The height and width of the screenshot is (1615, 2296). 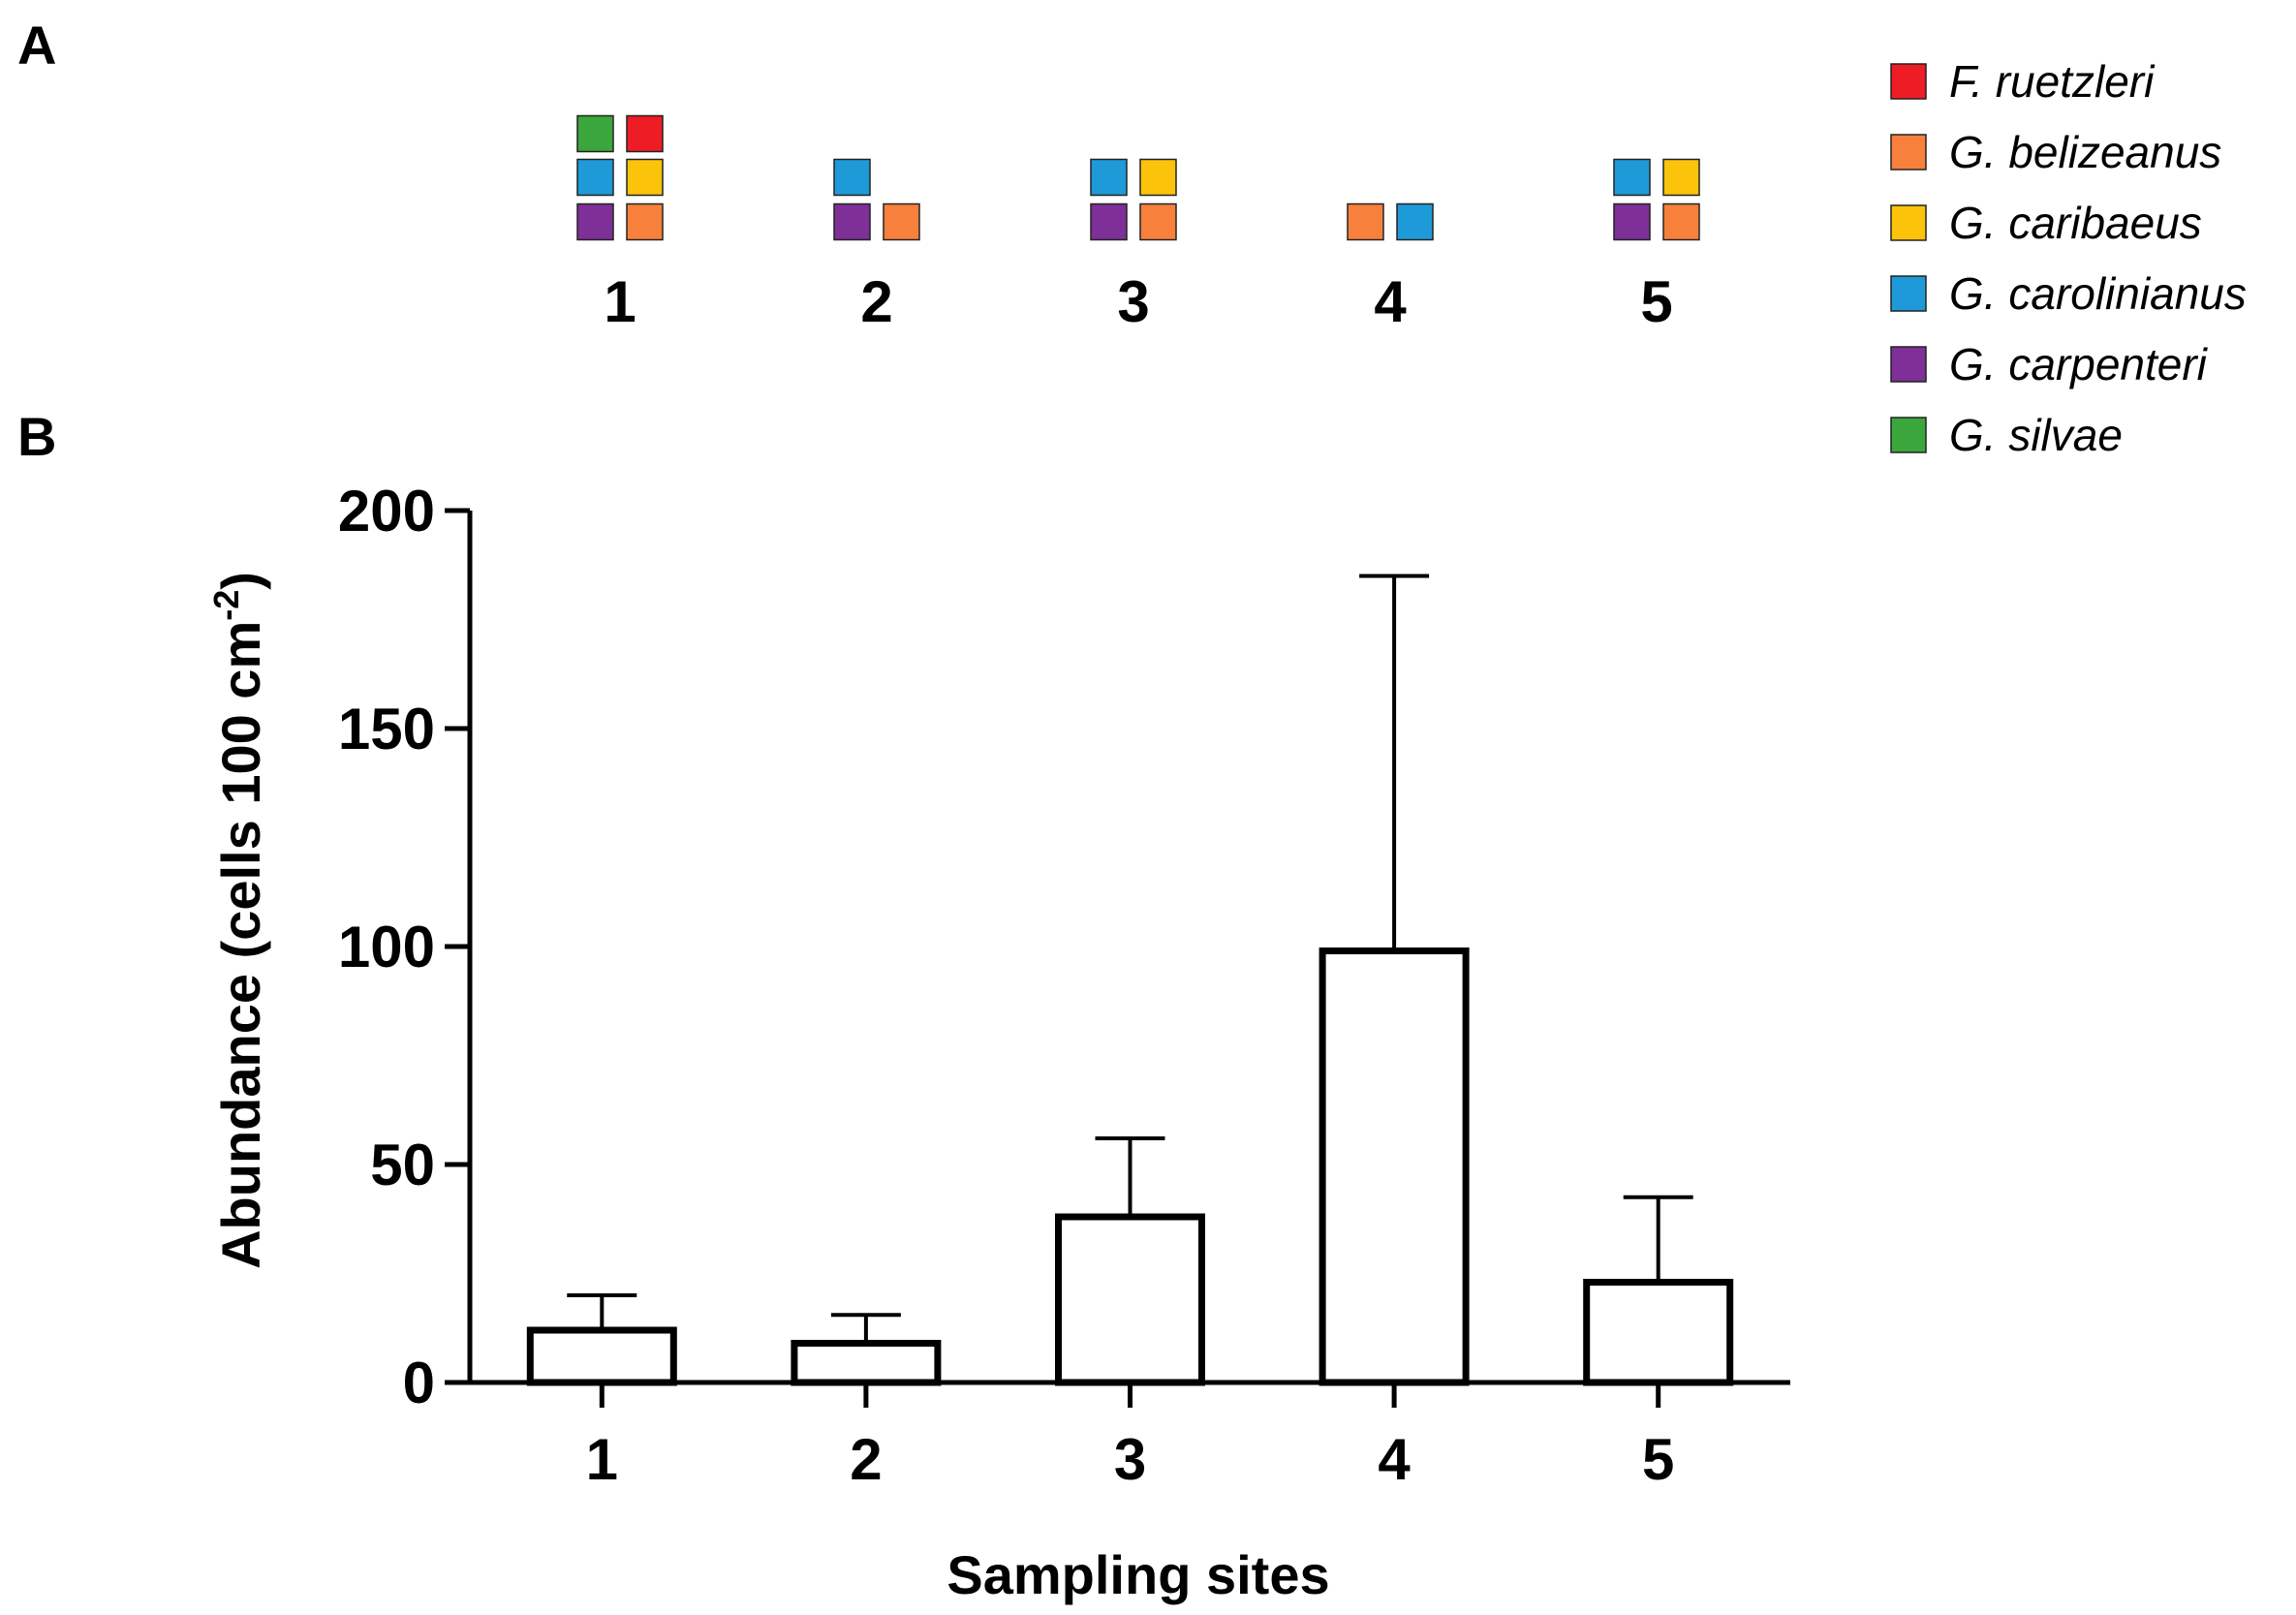 I want to click on legend-label: G. belizeanus, so click(x=2085, y=152).